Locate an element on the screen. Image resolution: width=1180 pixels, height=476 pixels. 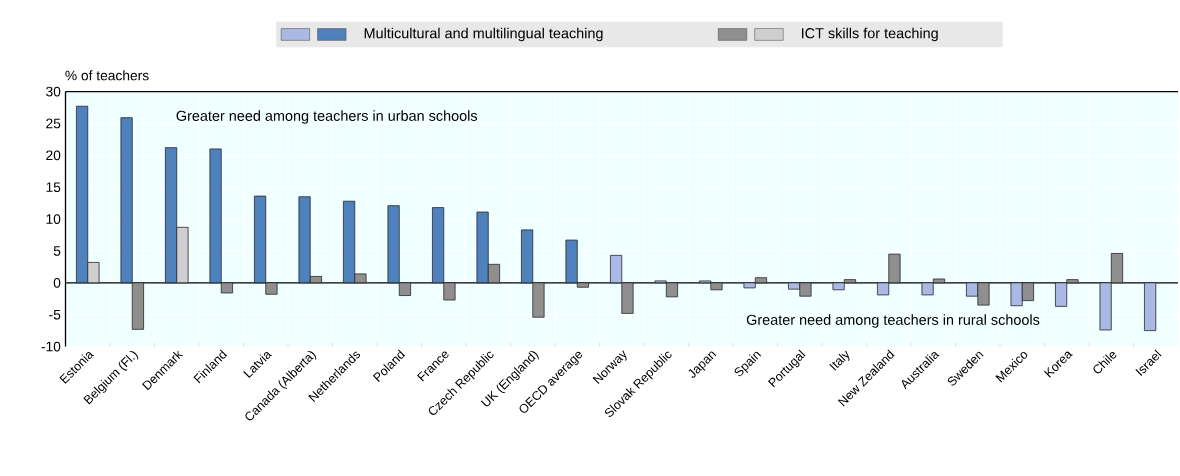
y-tick-label: -5 is located at coordinates (55, 315).